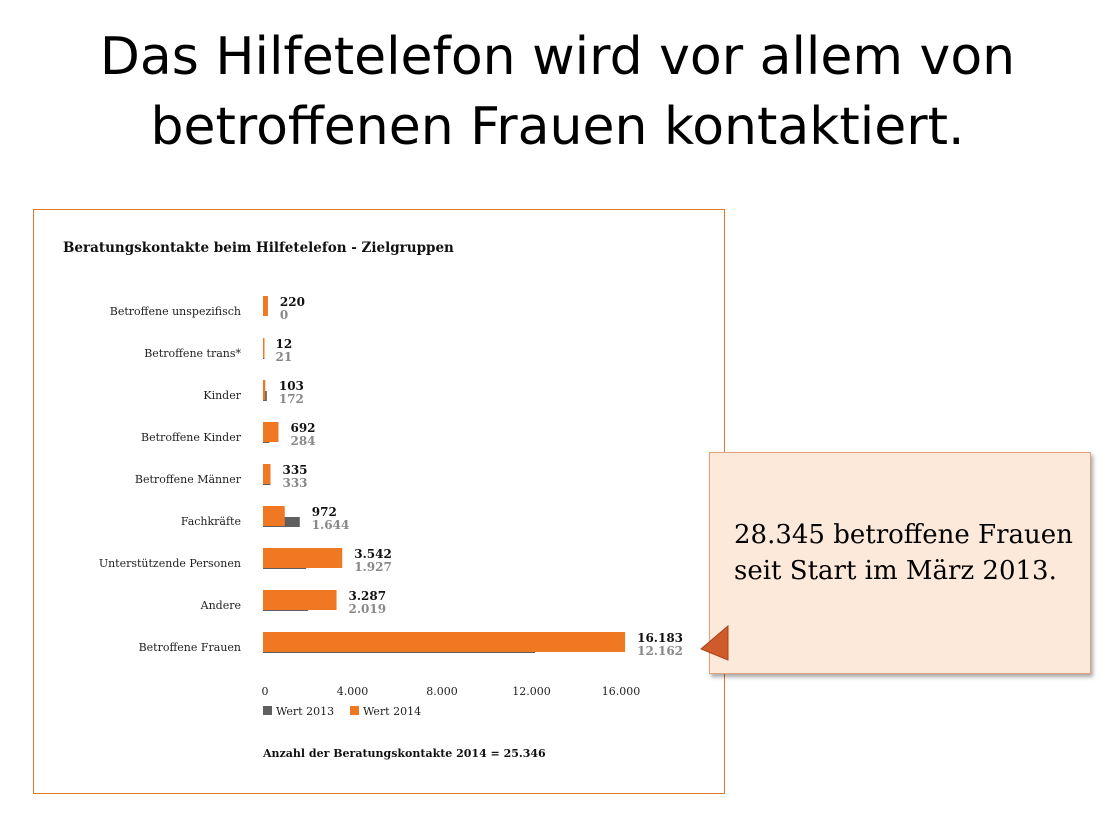 This screenshot has height=823, width=1115. What do you see at coordinates (368, 609) in the screenshot?
I see `data-label-2013: 2.019` at bounding box center [368, 609].